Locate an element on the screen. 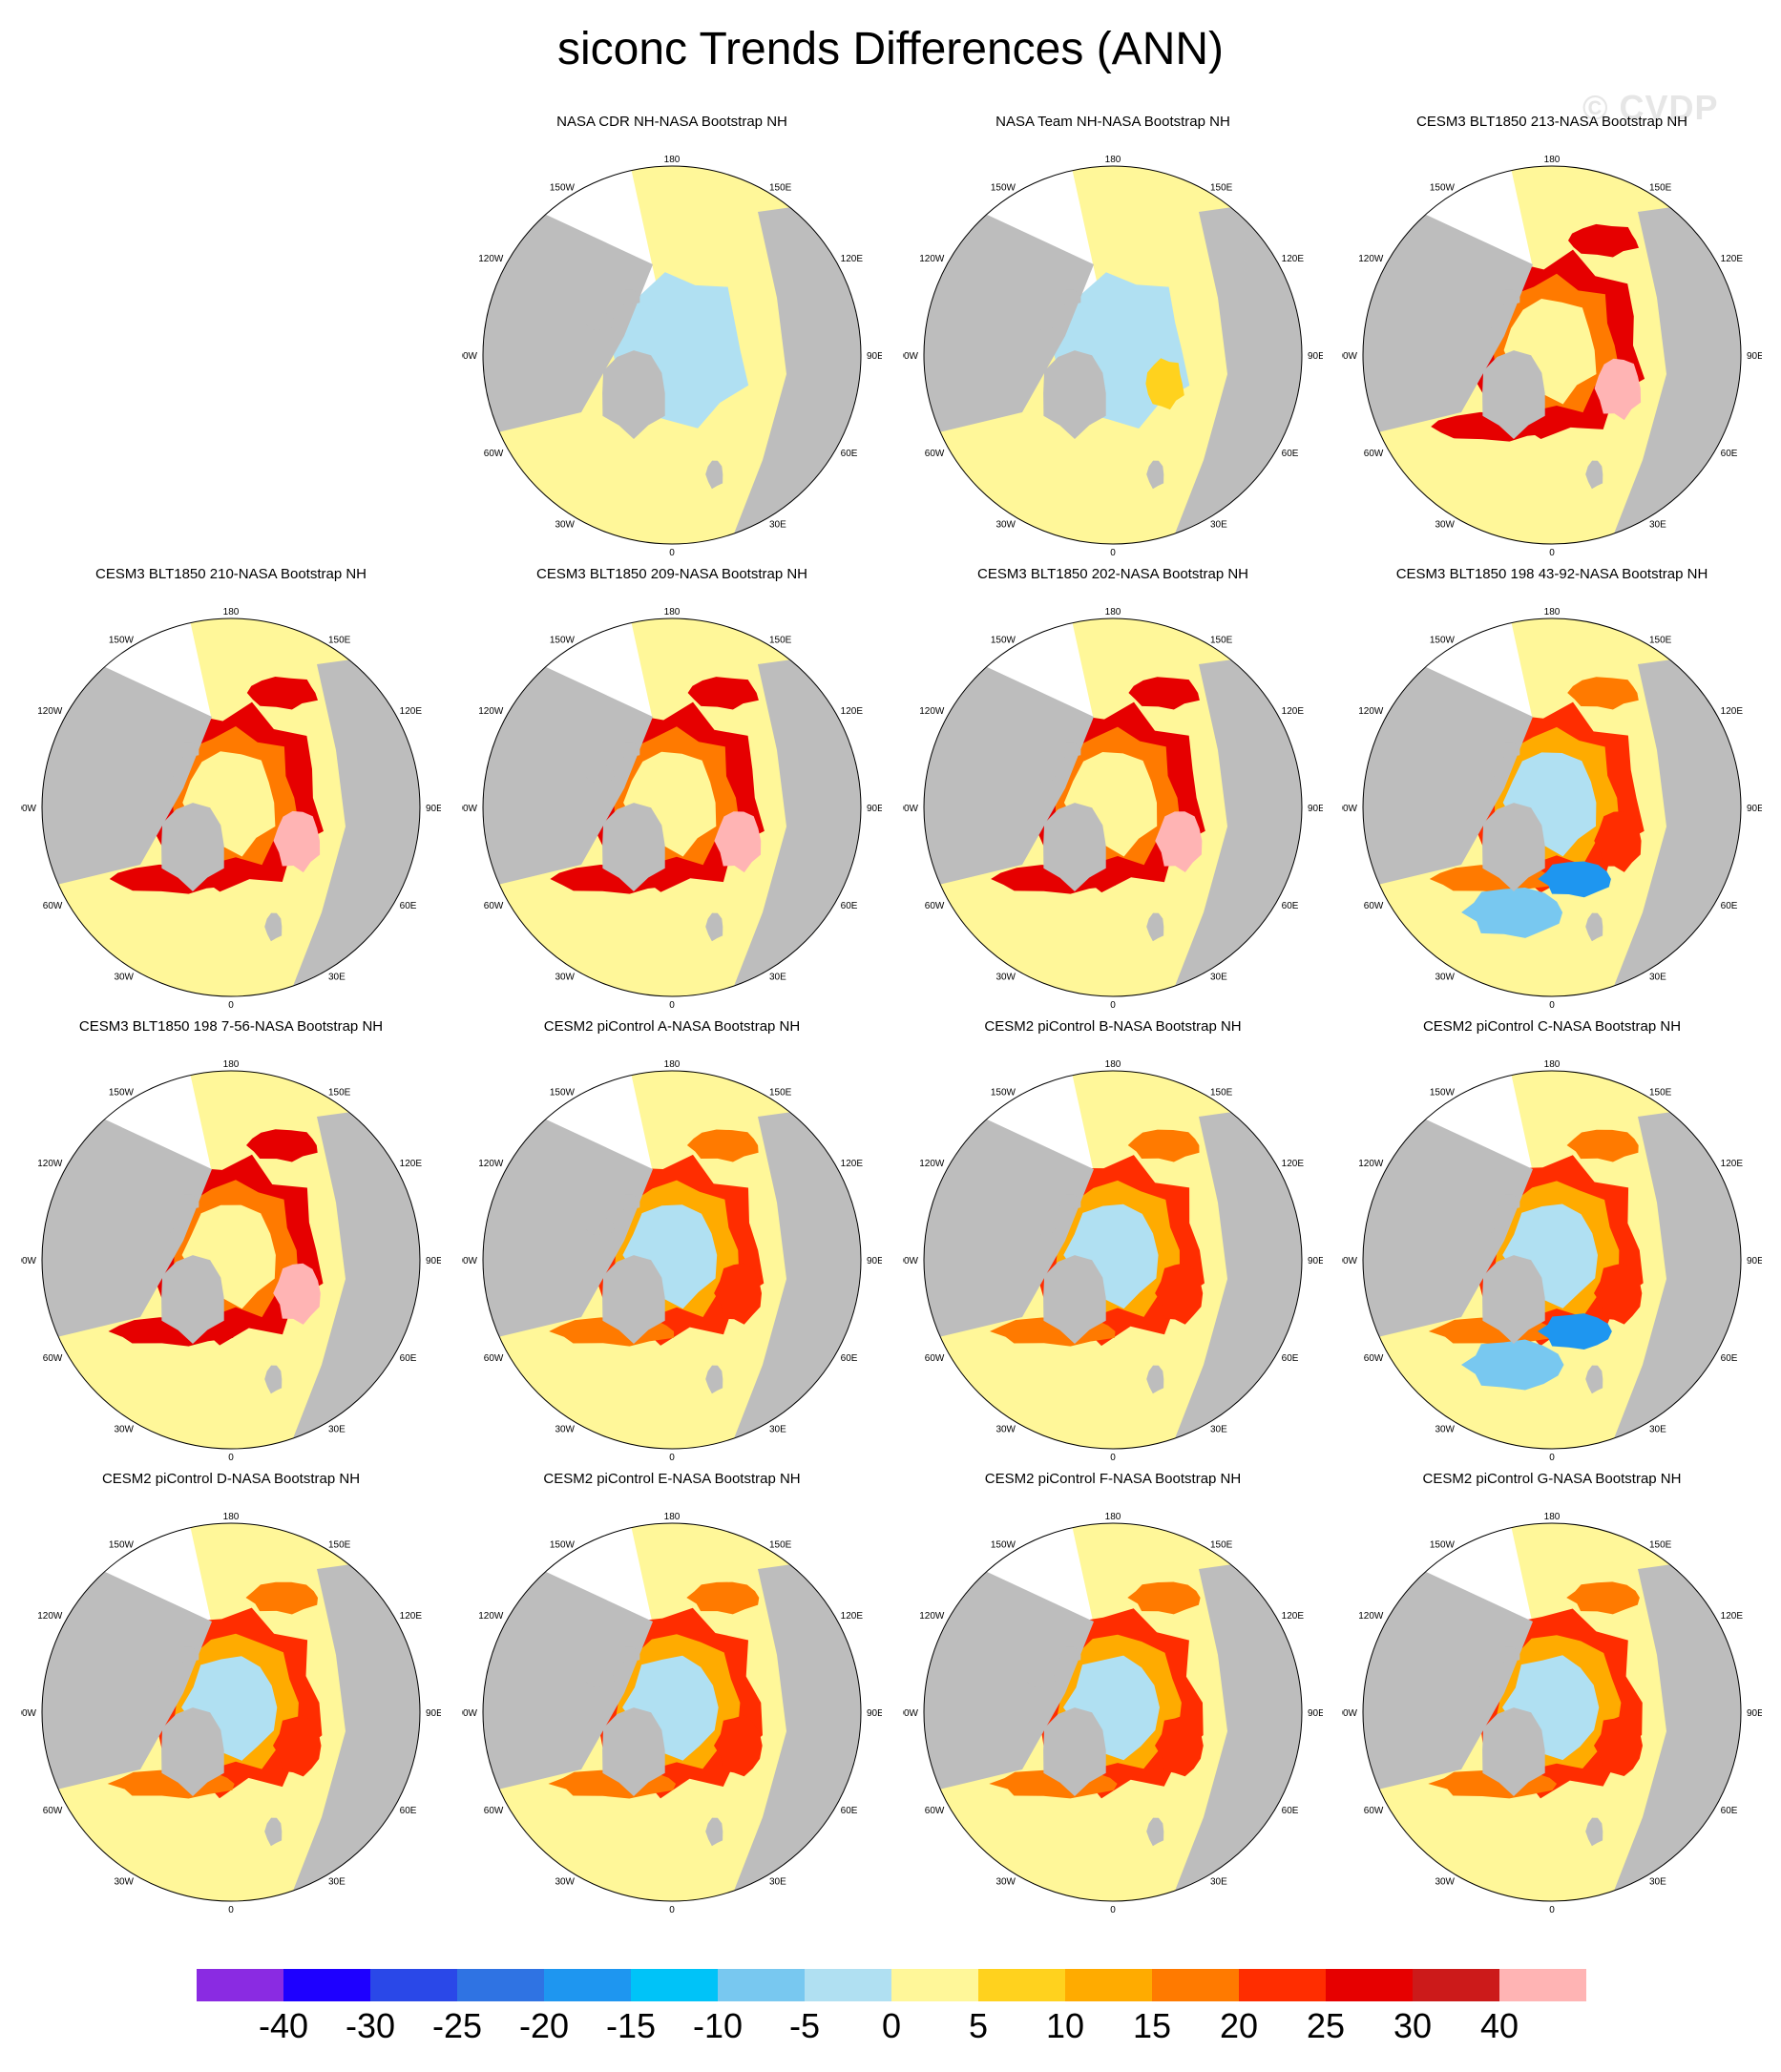 This screenshot has height=2072, width=1781. panel-title: CESM3 BLT1850 198 7-56-NASA Bootstrap NH is located at coordinates (231, 1026).